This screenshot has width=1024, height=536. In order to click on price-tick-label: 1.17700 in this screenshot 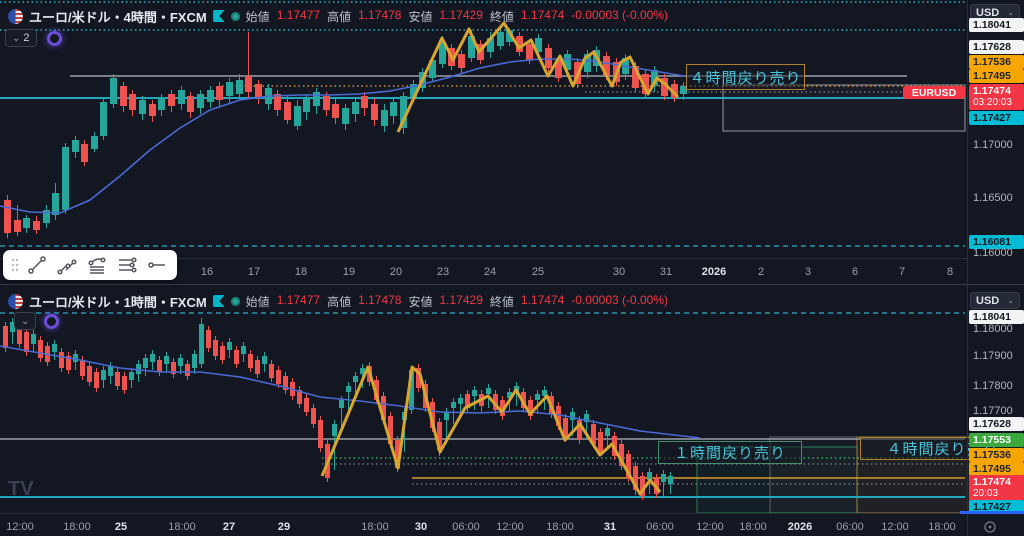, I will do `click(993, 411)`.